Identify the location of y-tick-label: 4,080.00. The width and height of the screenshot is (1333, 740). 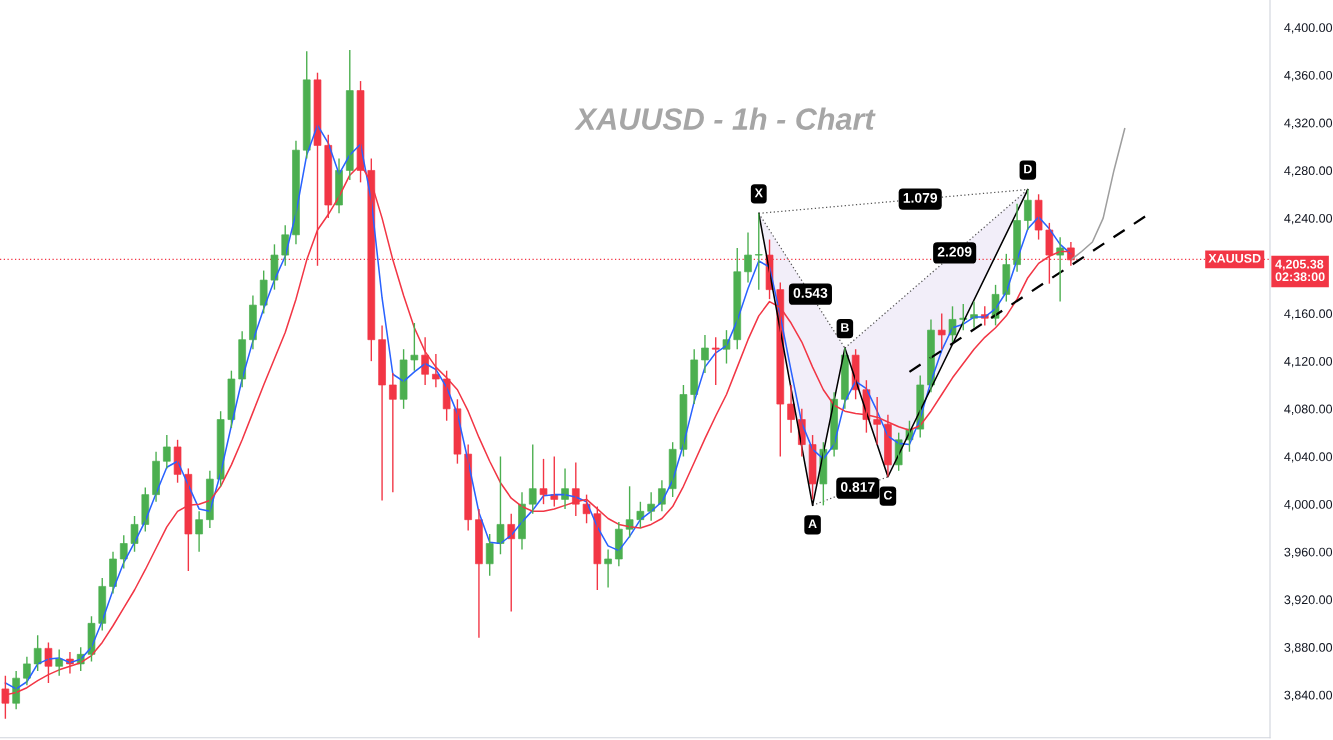
(1308, 409).